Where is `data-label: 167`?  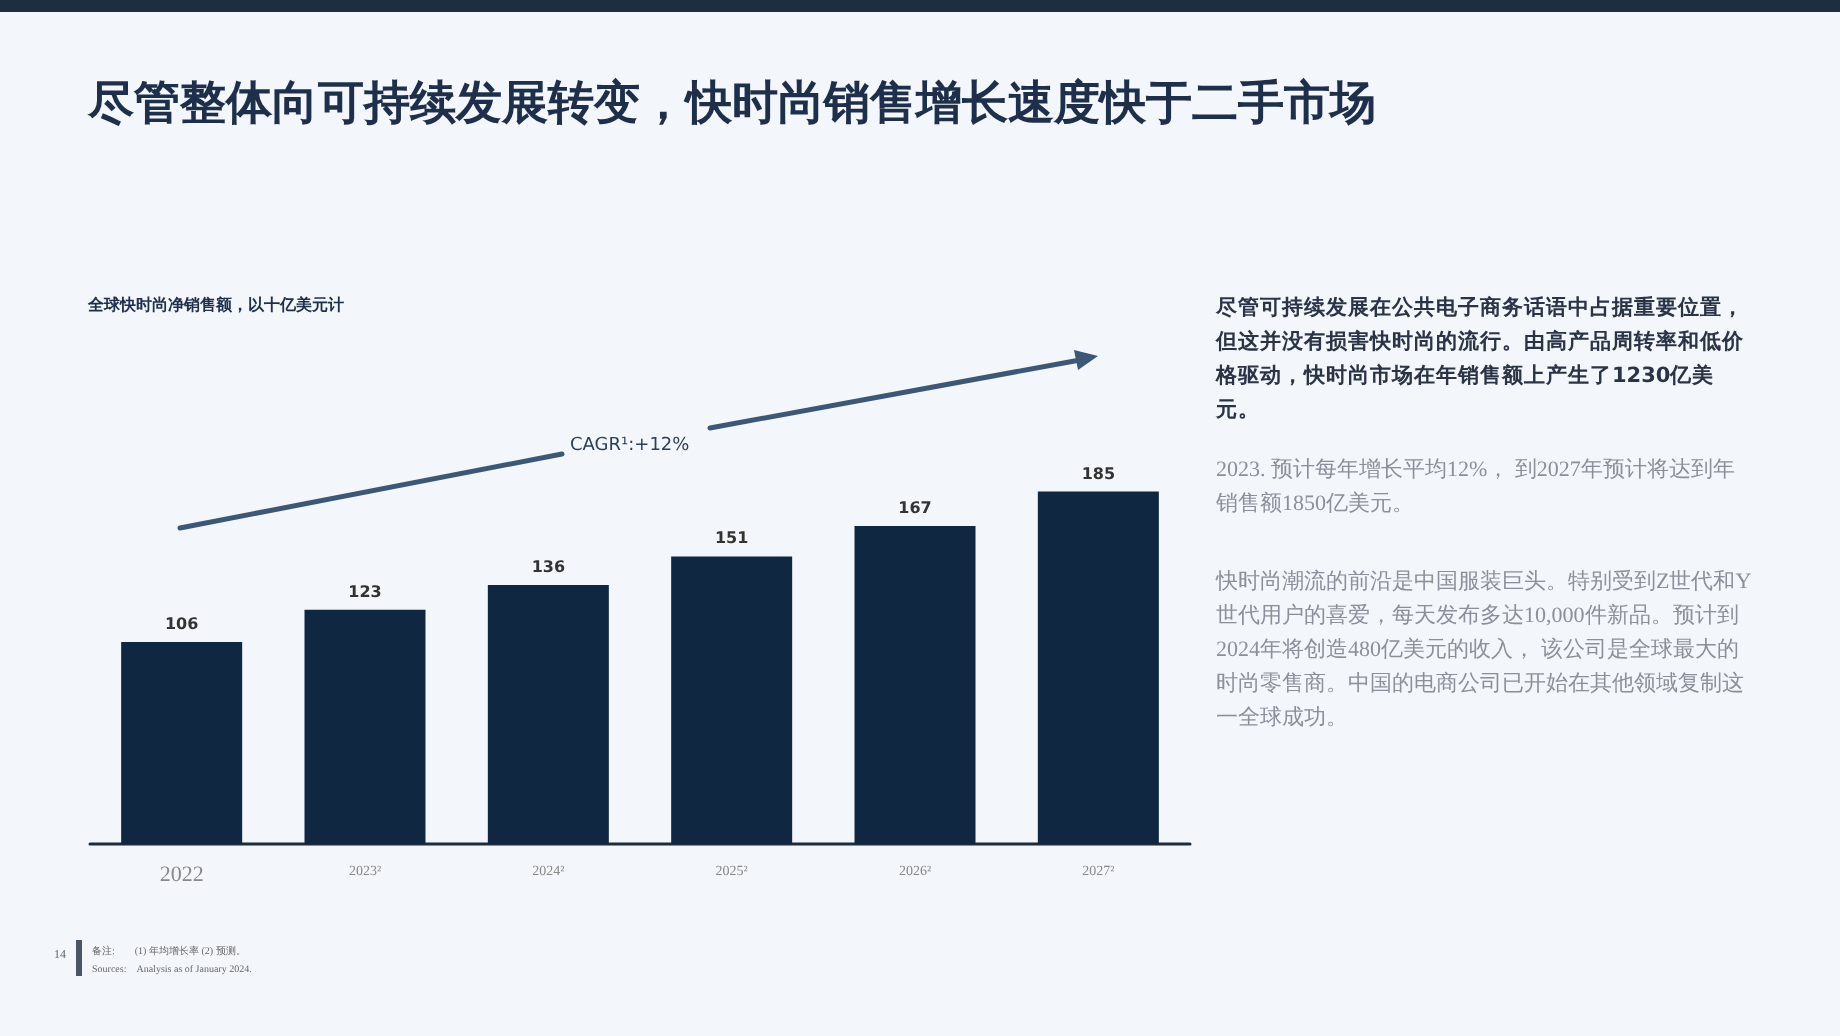 data-label: 167 is located at coordinates (915, 507).